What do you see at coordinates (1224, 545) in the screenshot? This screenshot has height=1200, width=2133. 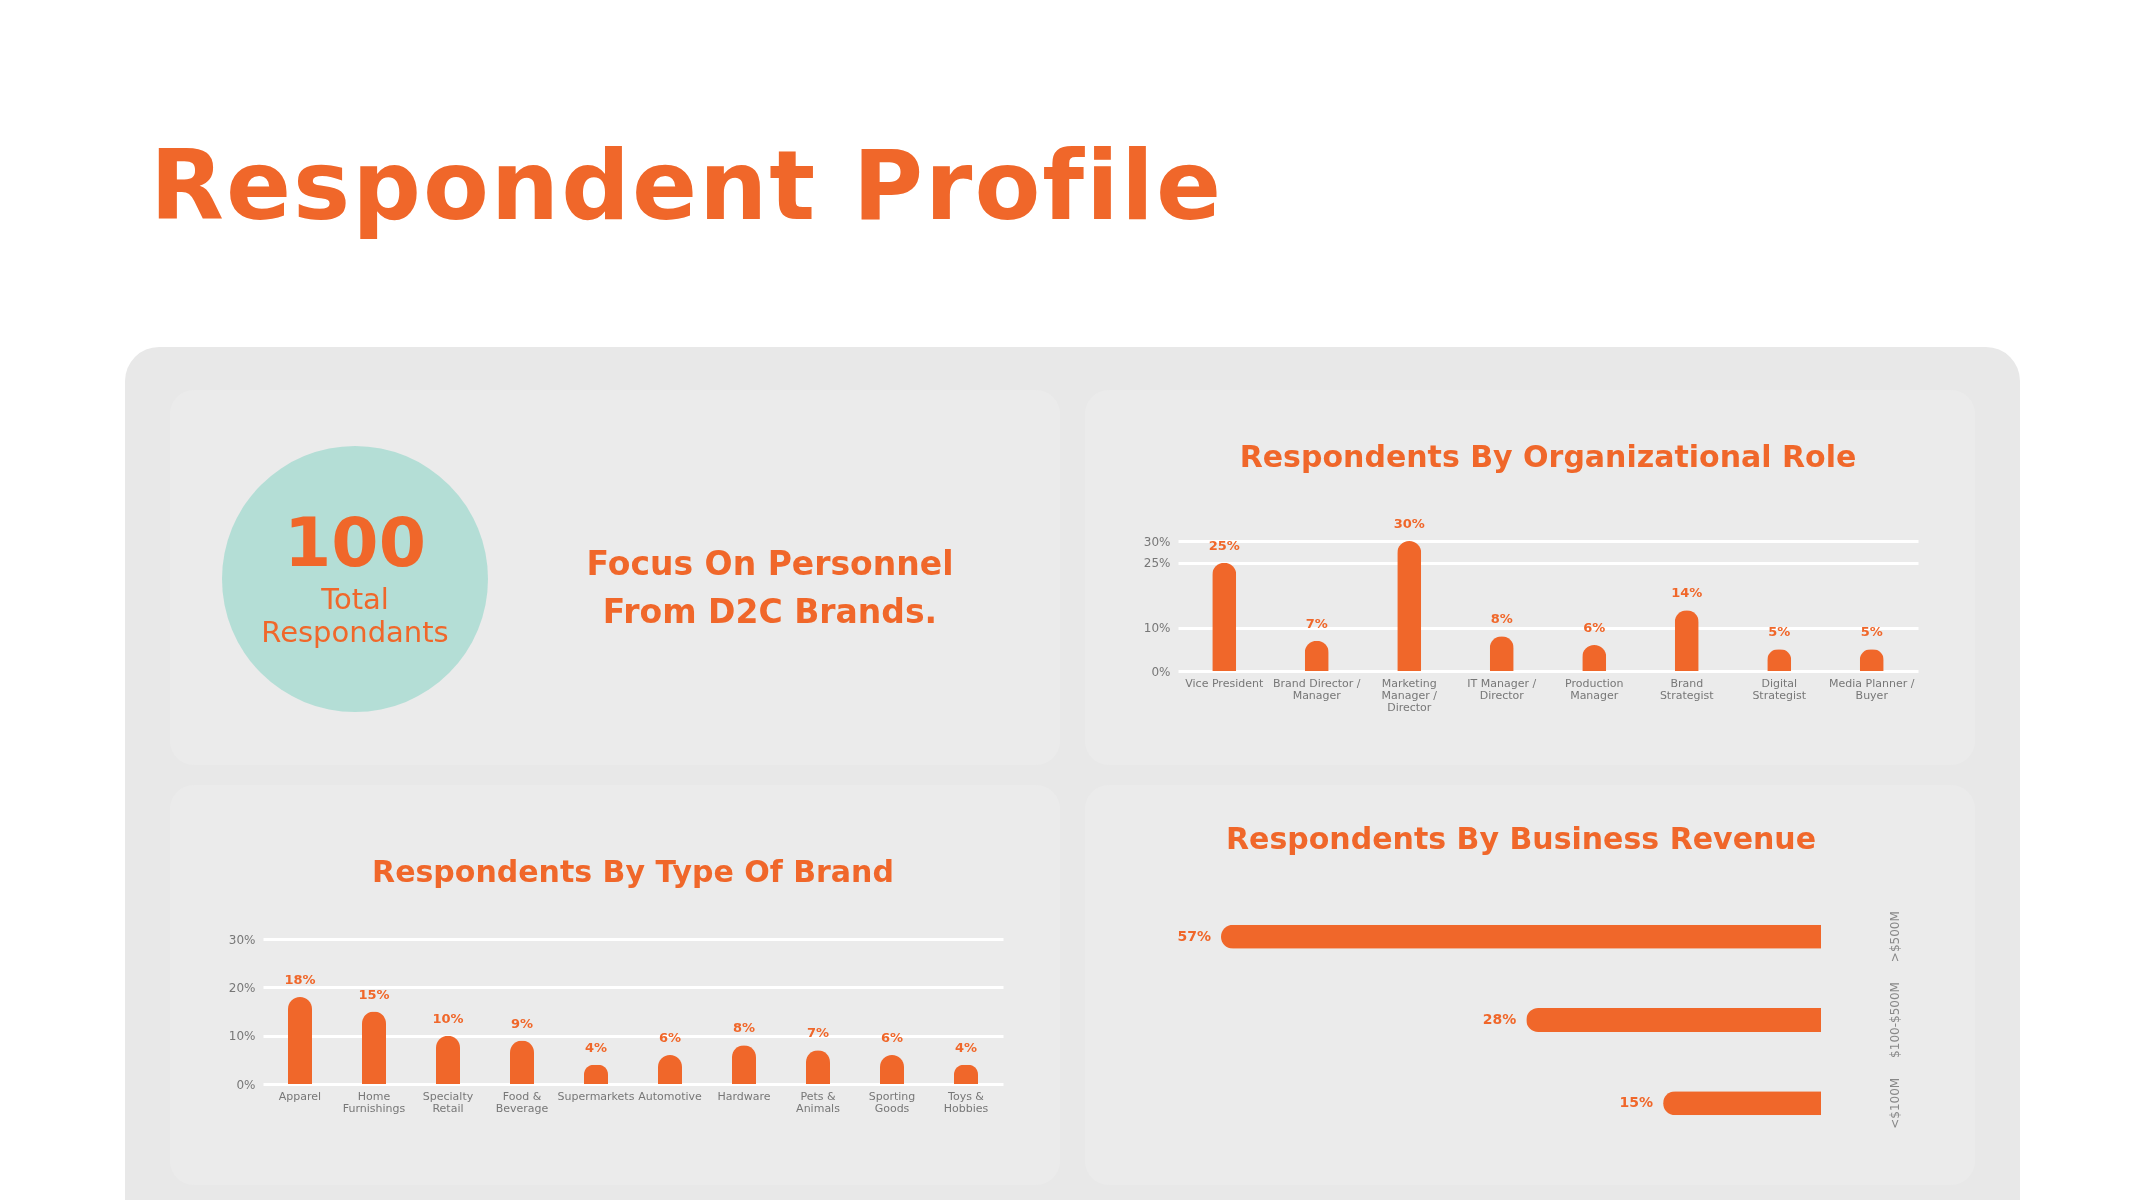 I see `data-label: 25%` at bounding box center [1224, 545].